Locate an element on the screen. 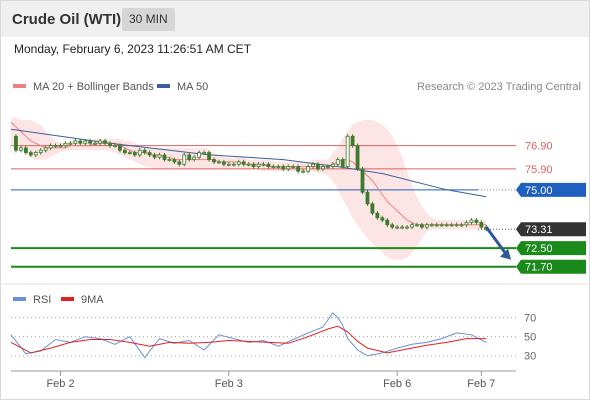 The height and width of the screenshot is (400, 590). last-price-label-box is located at coordinates (551, 229).